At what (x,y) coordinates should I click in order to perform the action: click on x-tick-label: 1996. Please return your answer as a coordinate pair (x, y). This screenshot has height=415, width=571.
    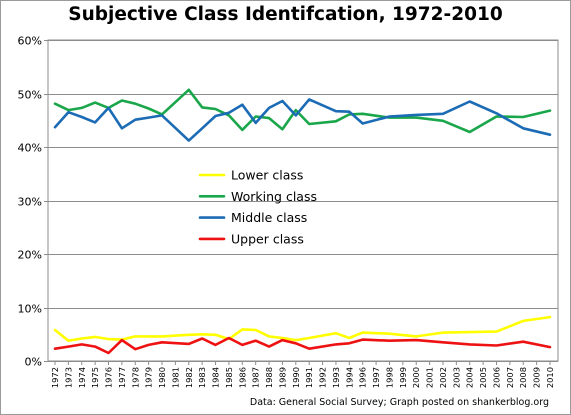
    Looking at the image, I should click on (363, 377).